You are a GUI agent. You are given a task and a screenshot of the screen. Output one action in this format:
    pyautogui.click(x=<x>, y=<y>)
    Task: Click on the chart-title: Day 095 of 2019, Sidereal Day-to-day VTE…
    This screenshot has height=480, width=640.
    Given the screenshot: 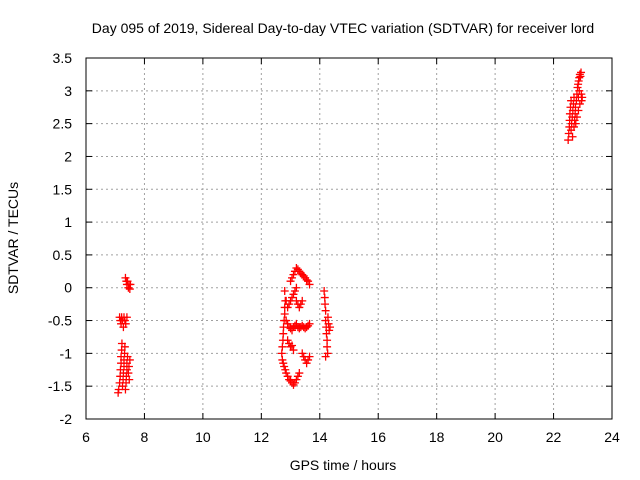 What is the action you would take?
    pyautogui.click(x=343, y=28)
    